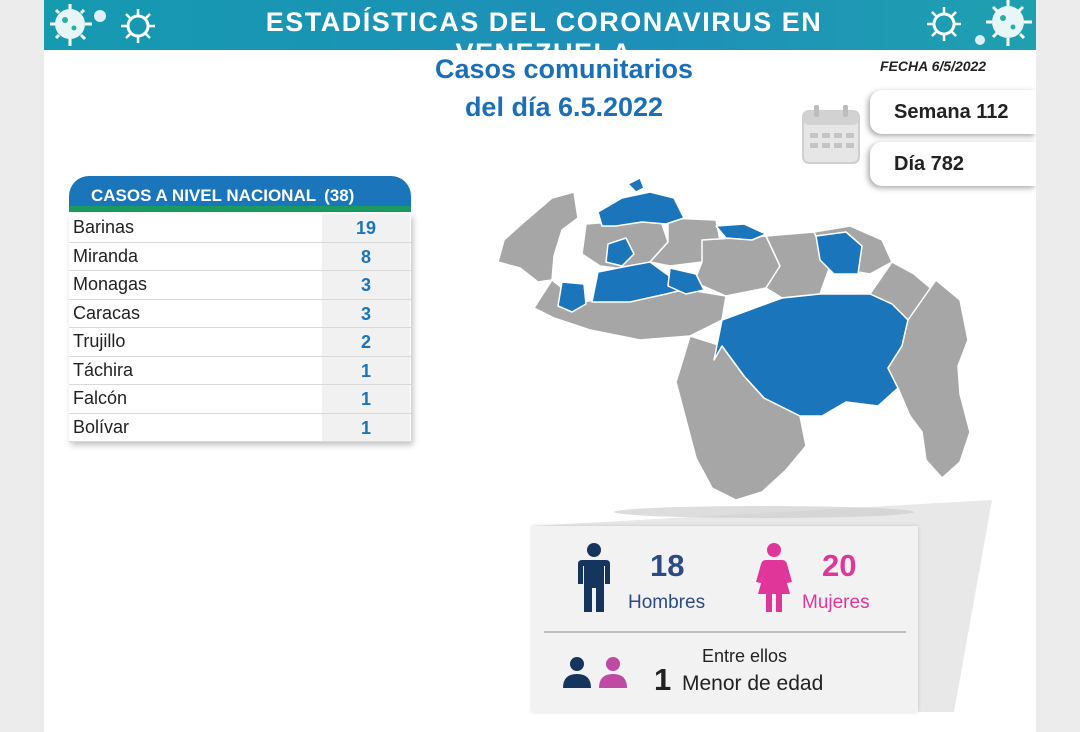  What do you see at coordinates (240, 427) in the screenshot?
I see `table-row: Bolívar 1` at bounding box center [240, 427].